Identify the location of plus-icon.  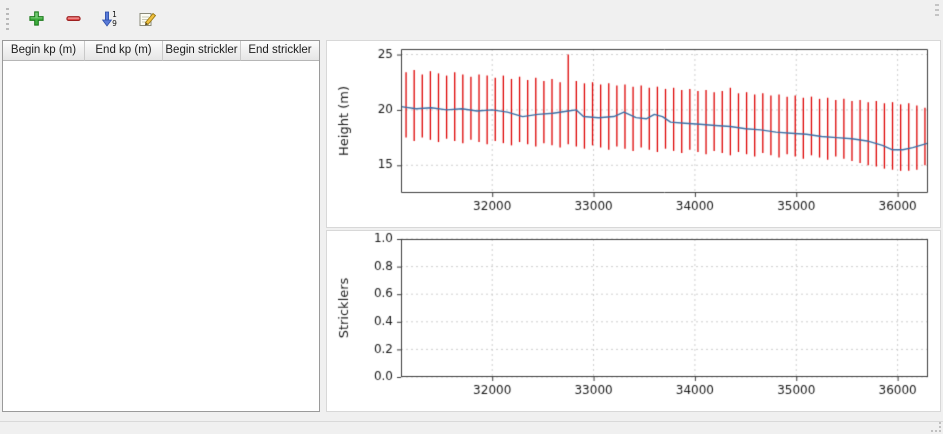
(36, 18).